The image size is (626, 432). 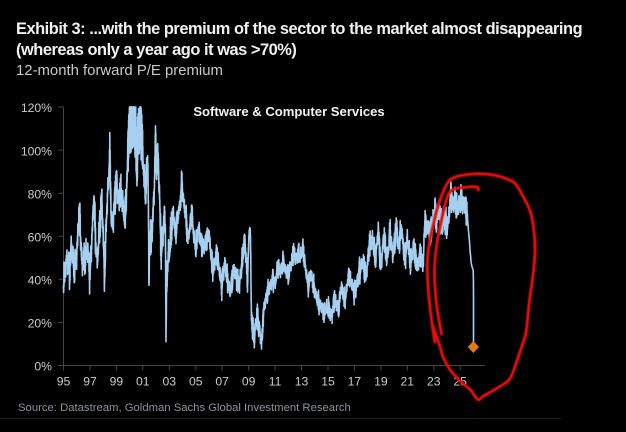 What do you see at coordinates (222, 382) in the screenshot?
I see `svg-text: 07` at bounding box center [222, 382].